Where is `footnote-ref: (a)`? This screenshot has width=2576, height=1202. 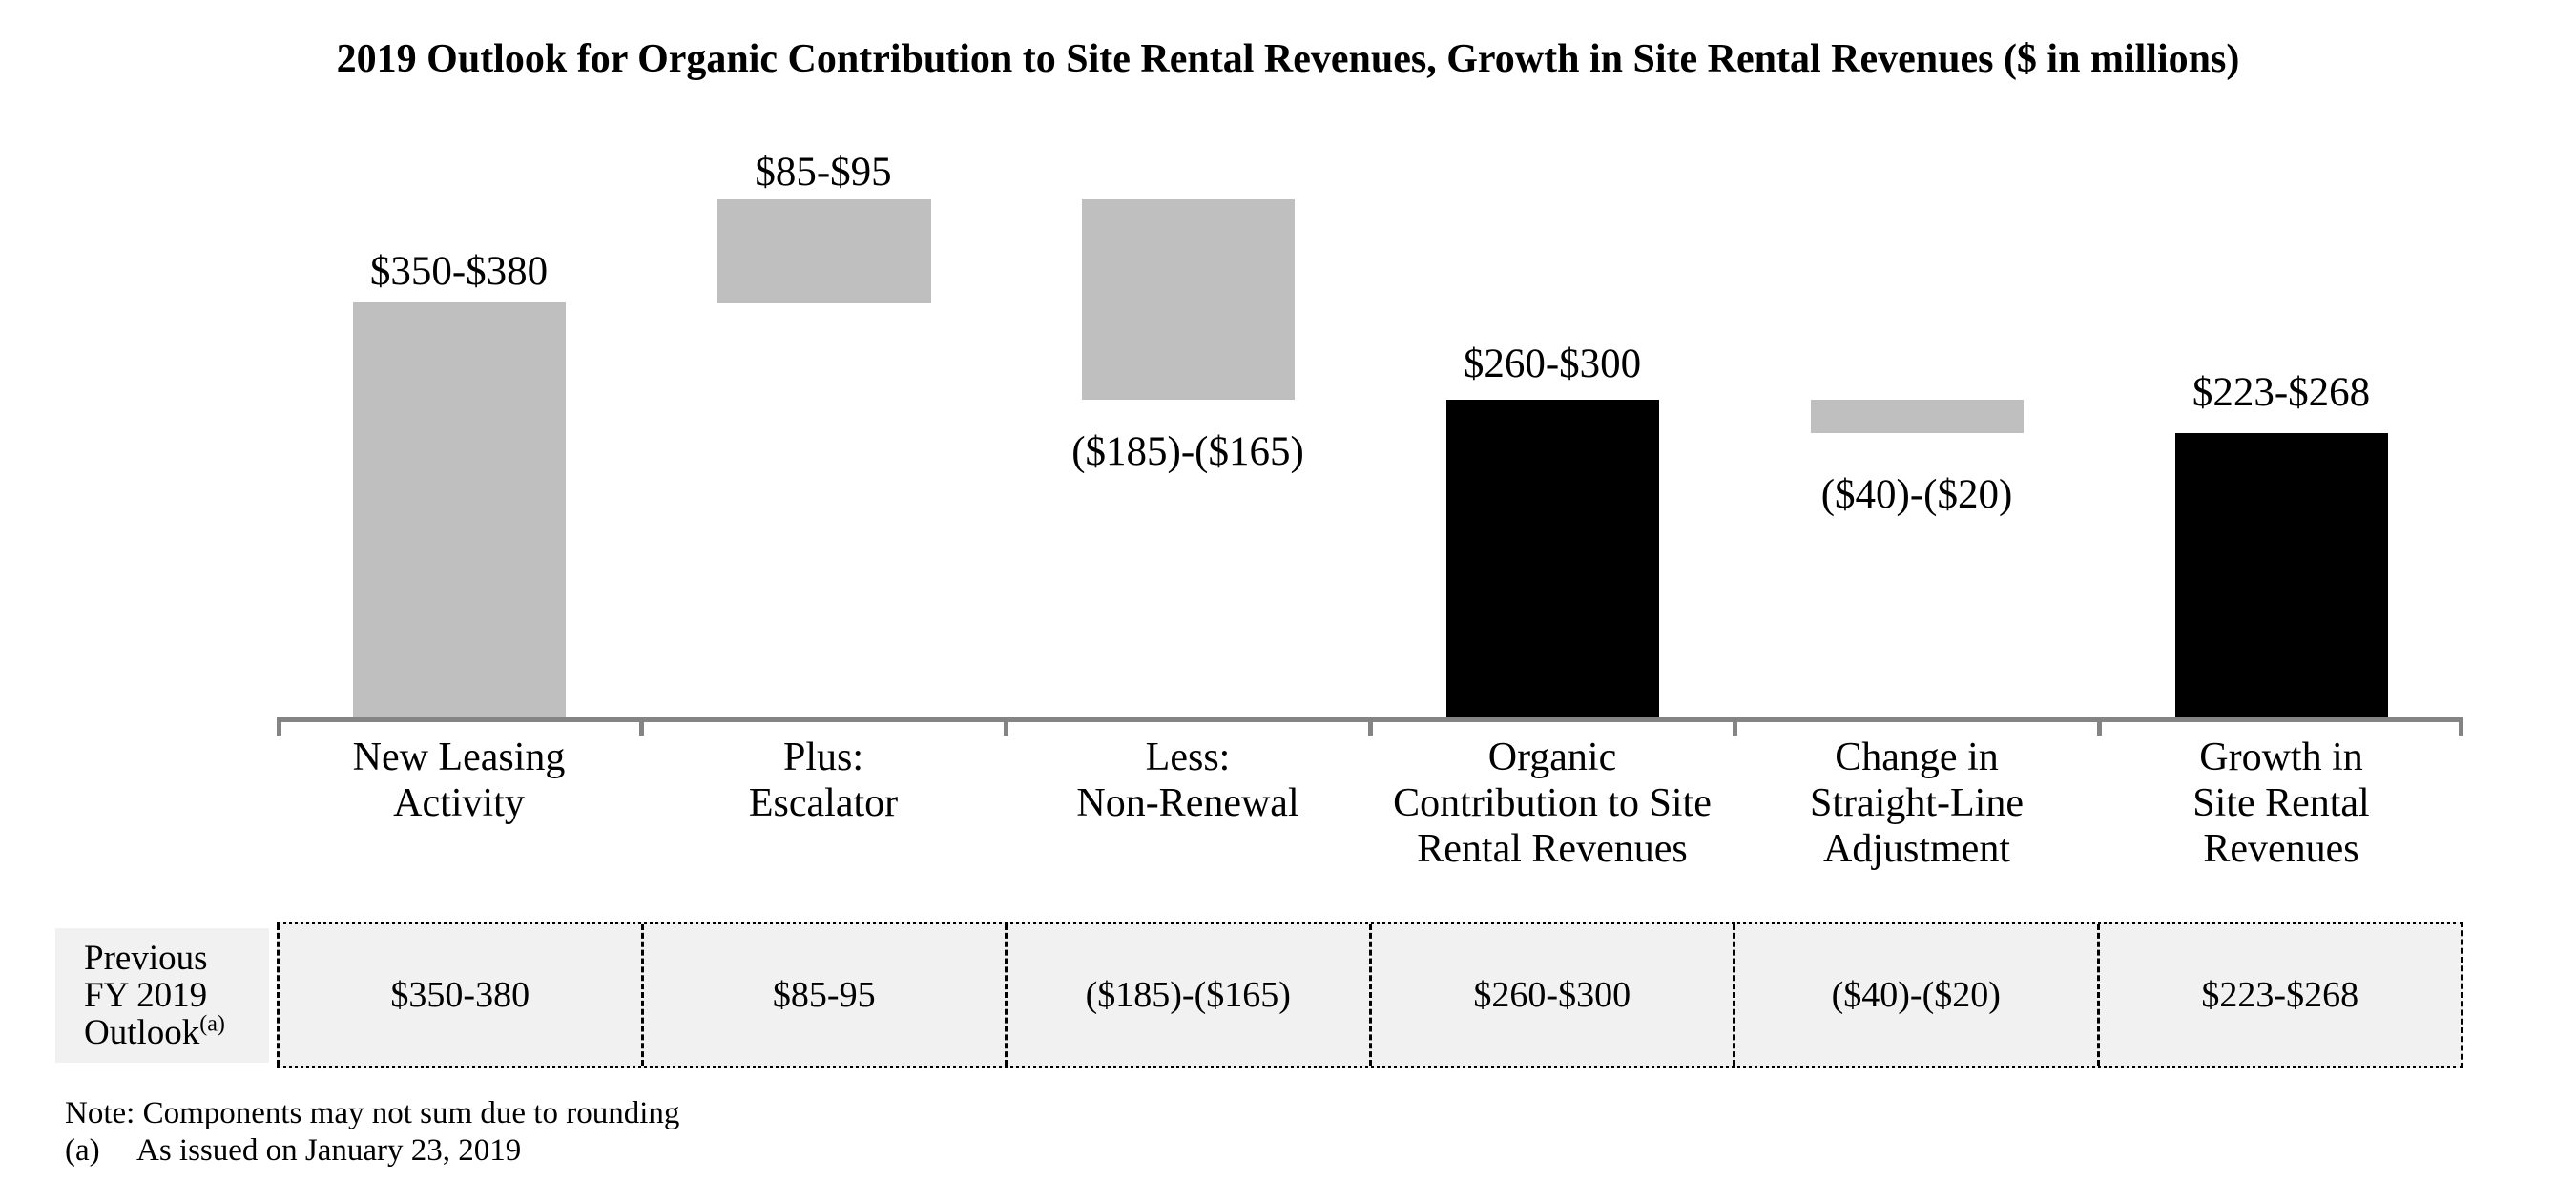
footnote-ref: (a) is located at coordinates (212, 1024).